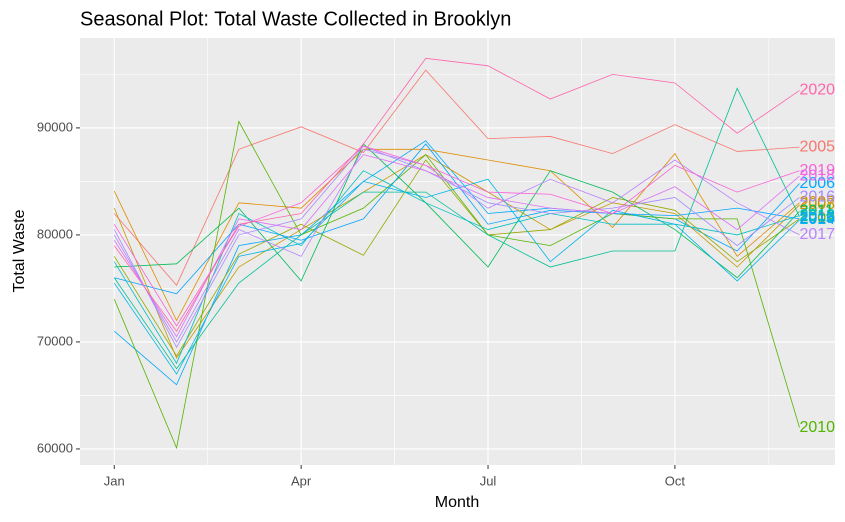 This screenshot has height=522, width=845. Describe the element at coordinates (816, 211) in the screenshot. I see `series-label: 2011` at that location.